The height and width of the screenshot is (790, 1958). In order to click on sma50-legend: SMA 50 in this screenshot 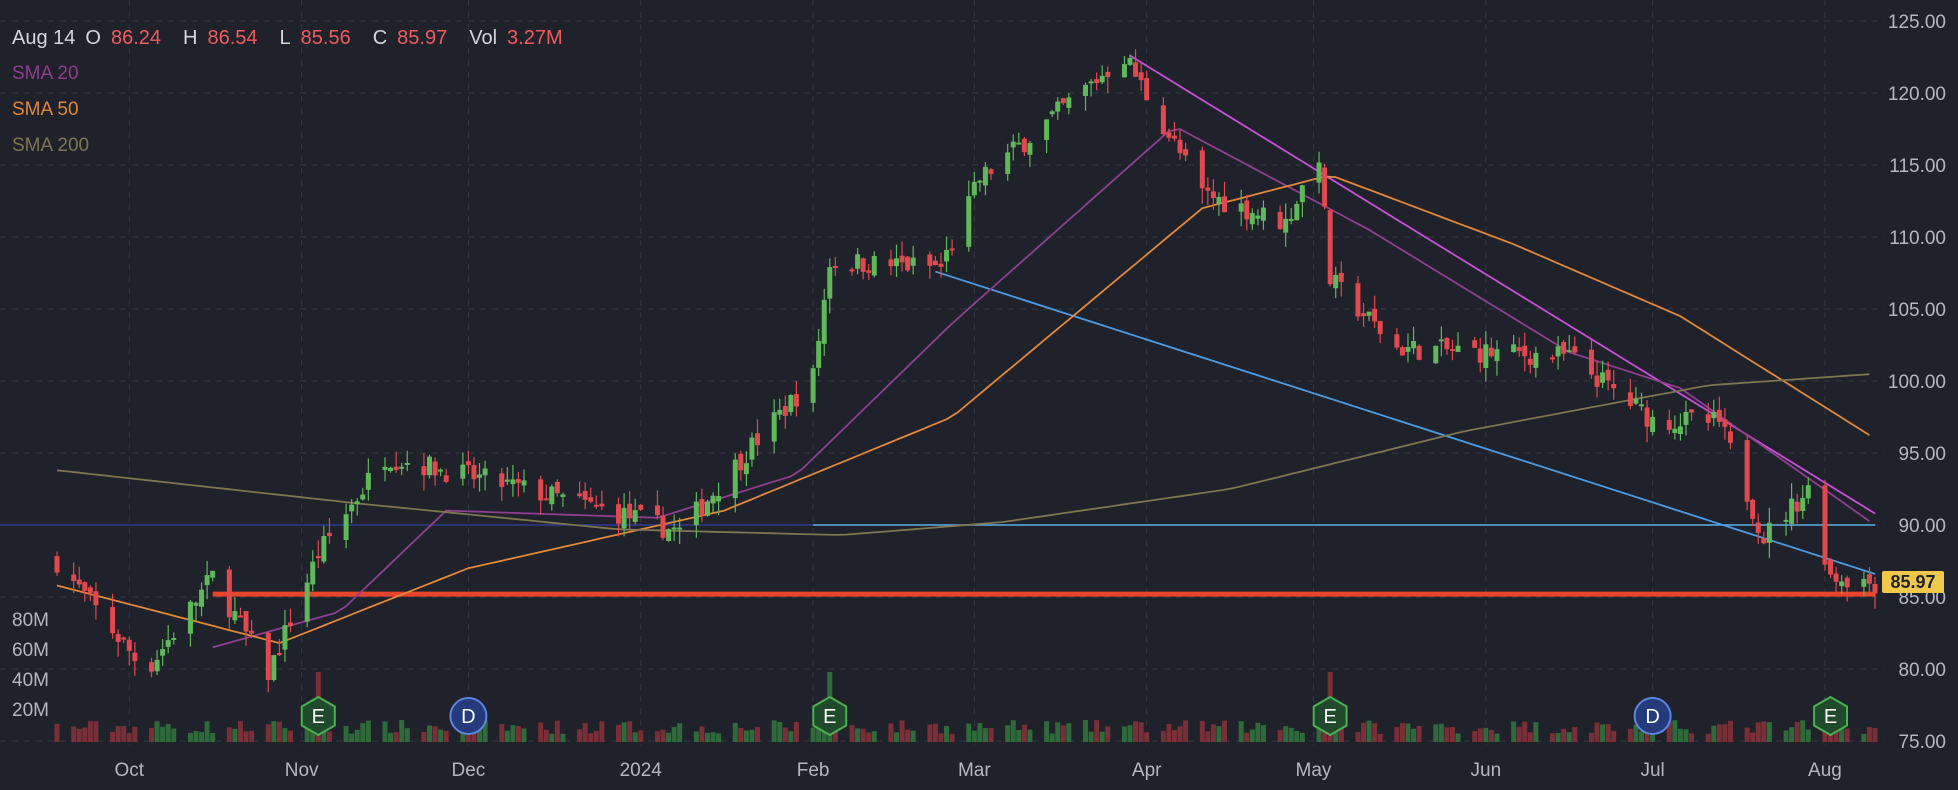, I will do `click(293, 110)`.